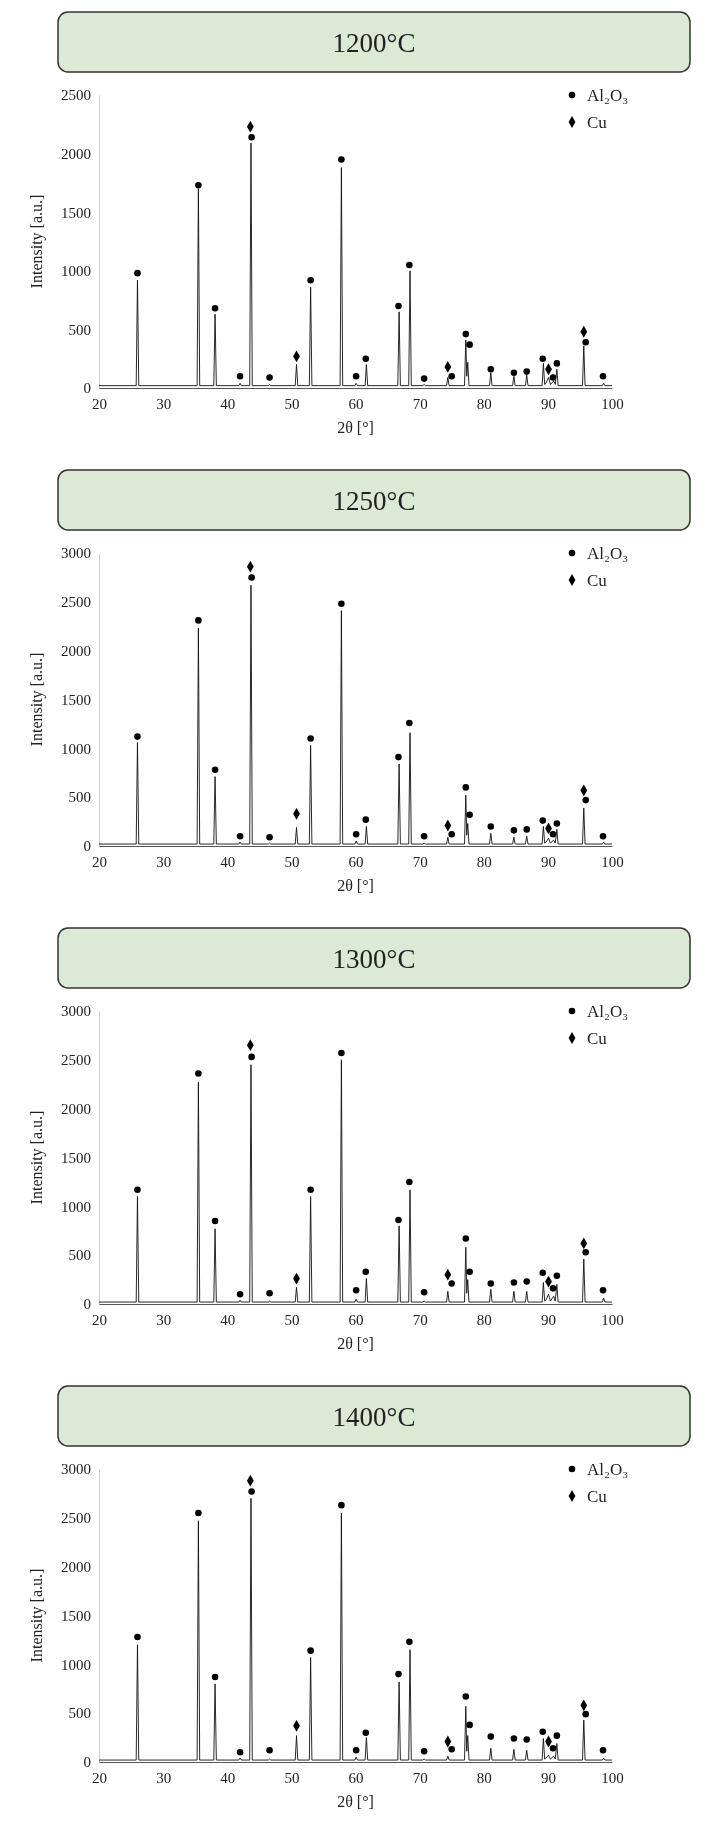 The width and height of the screenshot is (725, 1834). Describe the element at coordinates (374, 501) in the screenshot. I see `chart-title: 1250°C` at that location.